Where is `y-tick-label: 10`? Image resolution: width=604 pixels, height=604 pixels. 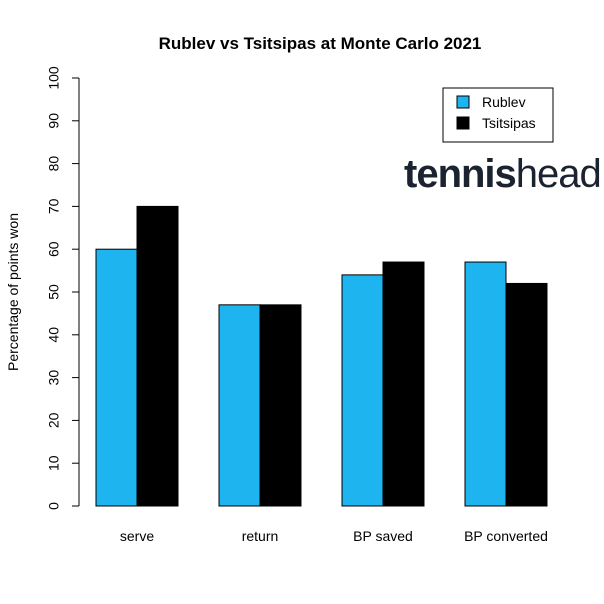 y-tick-label: 10 is located at coordinates (54, 463).